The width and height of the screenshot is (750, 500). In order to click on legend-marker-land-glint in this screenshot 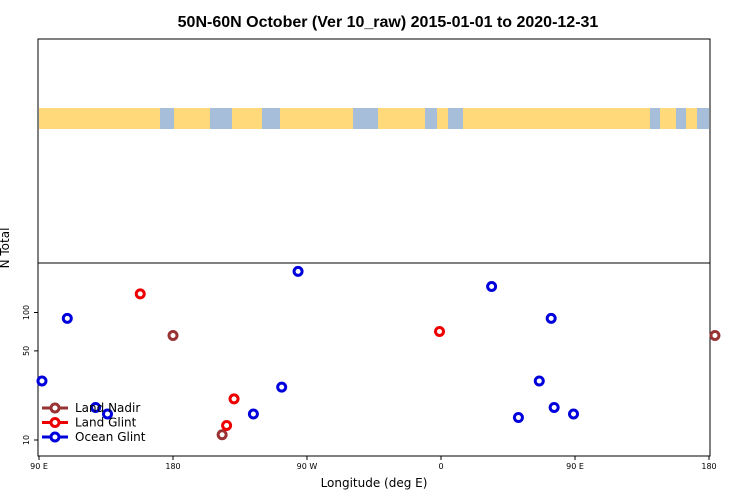, I will do `click(55, 422)`.